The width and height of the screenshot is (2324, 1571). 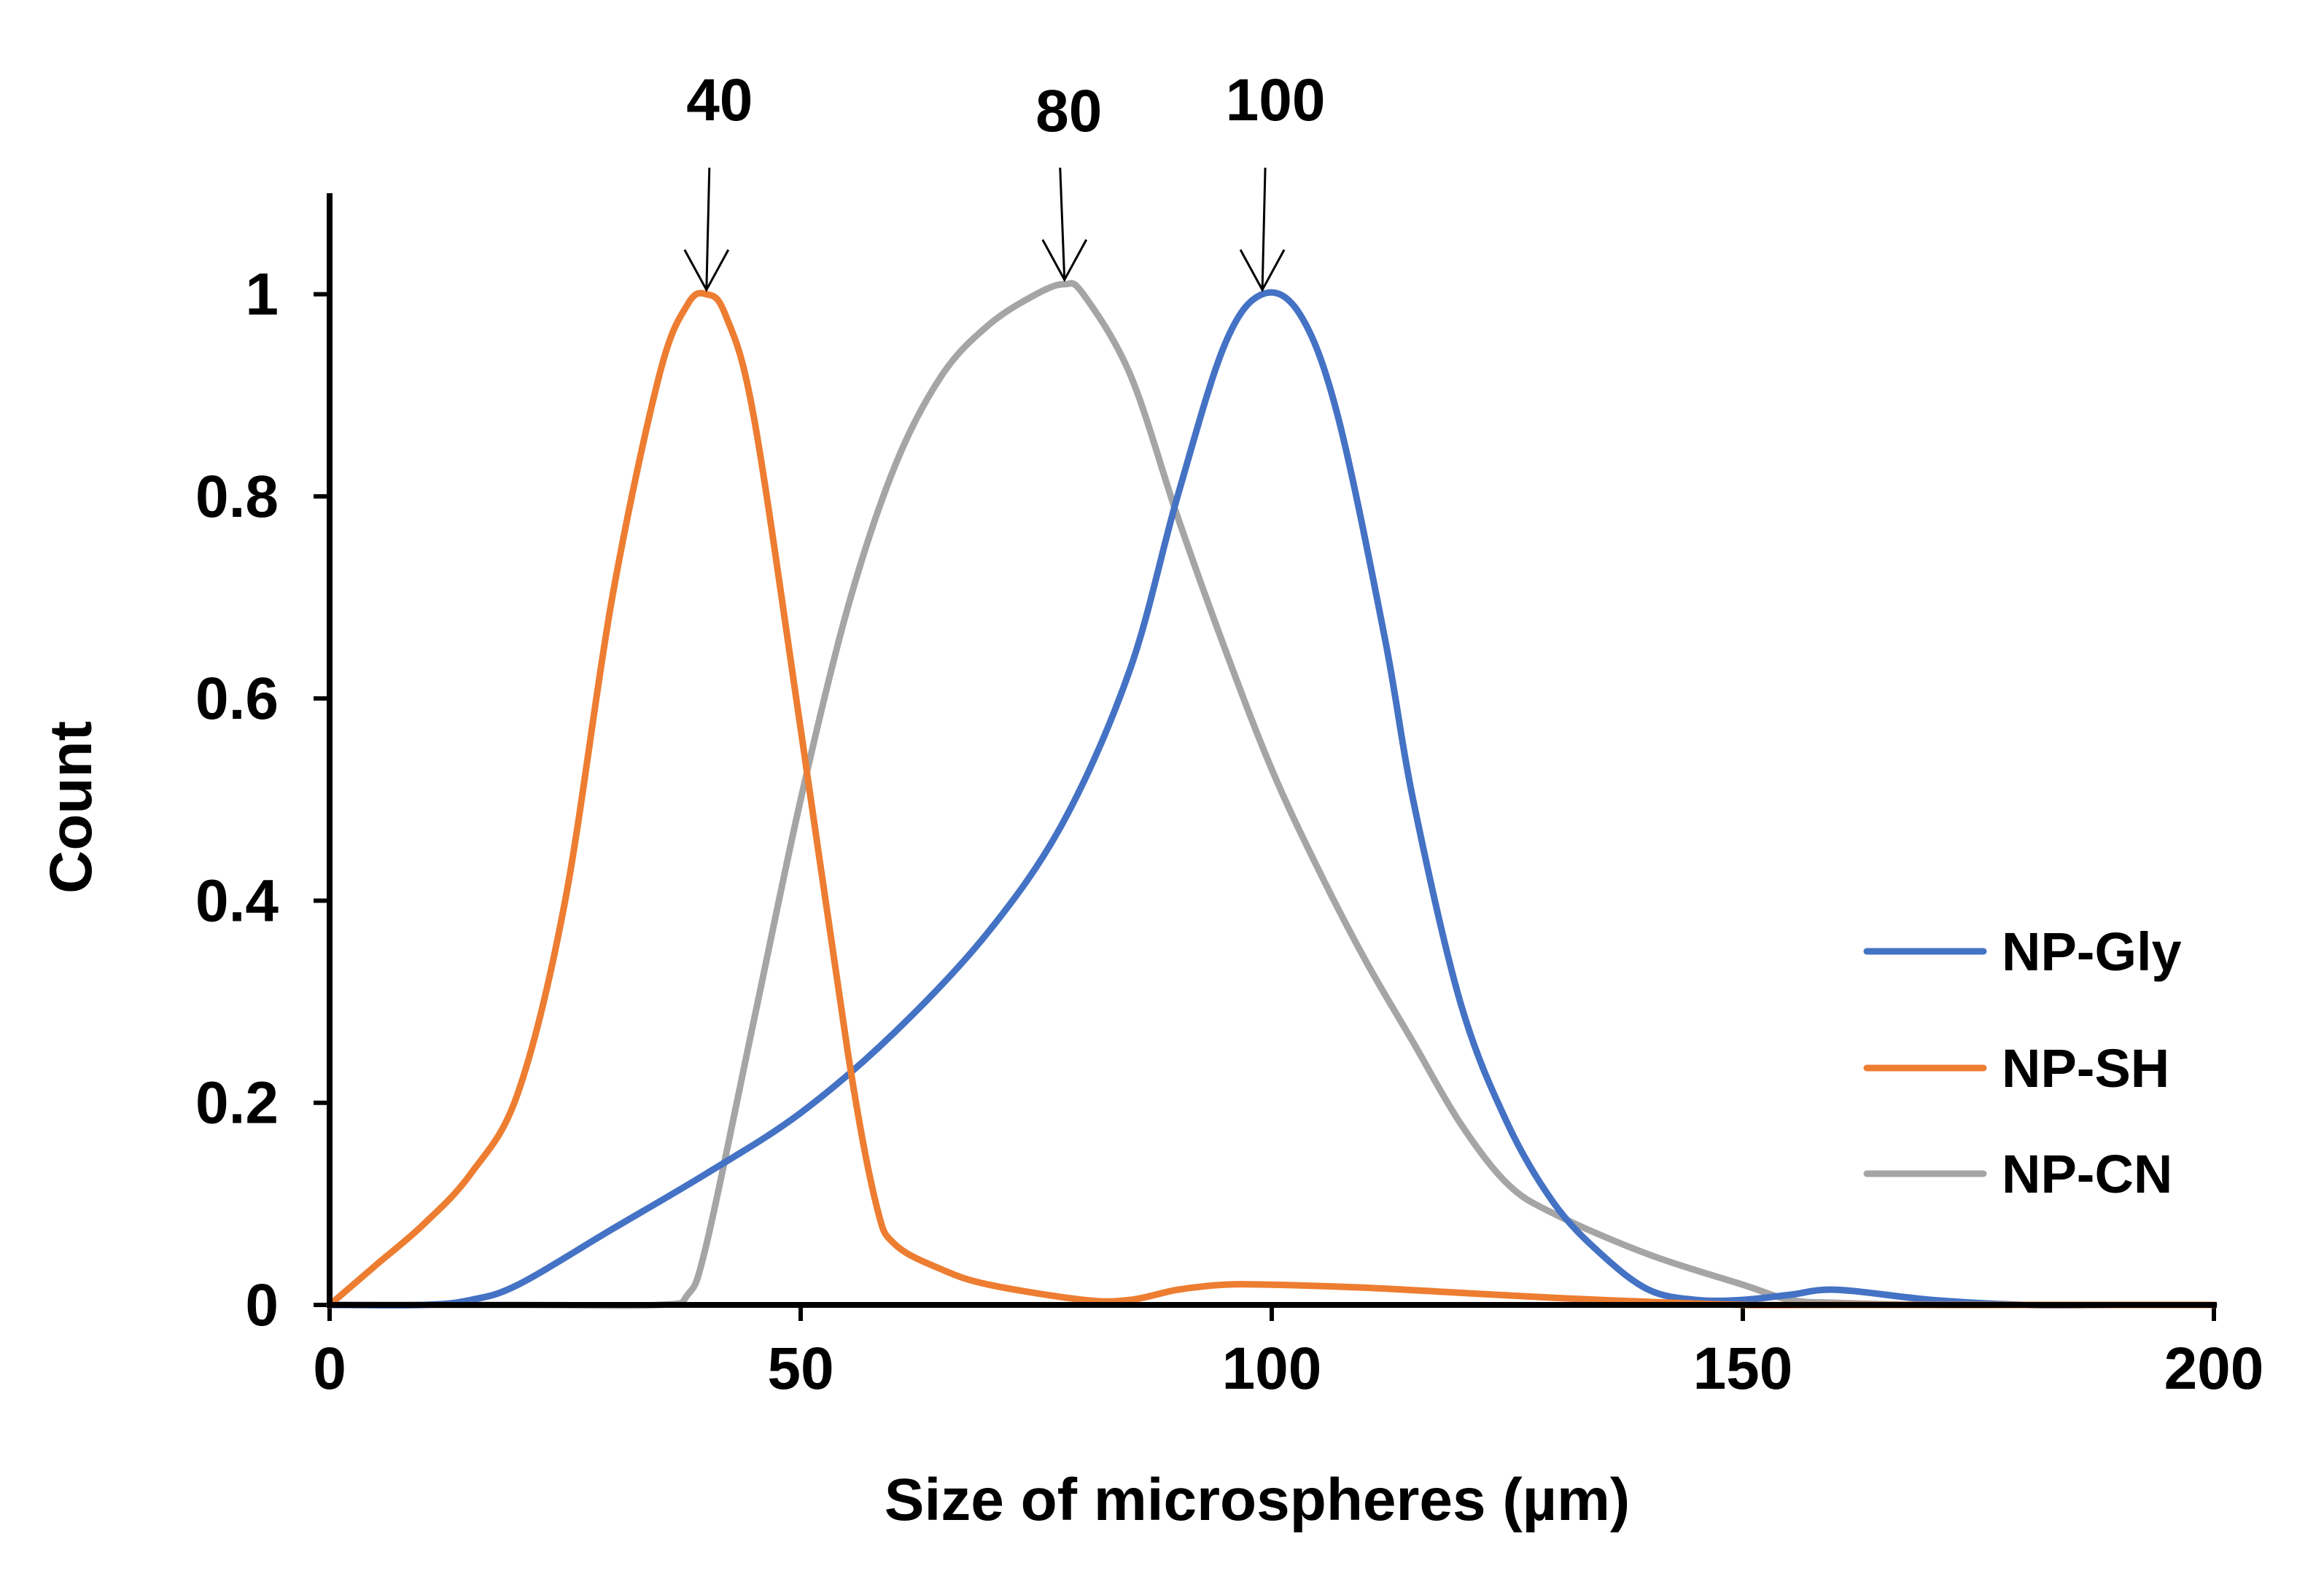 I want to click on legend: NP-Gly NP-SH NP-CN, so click(x=2022, y=1062).